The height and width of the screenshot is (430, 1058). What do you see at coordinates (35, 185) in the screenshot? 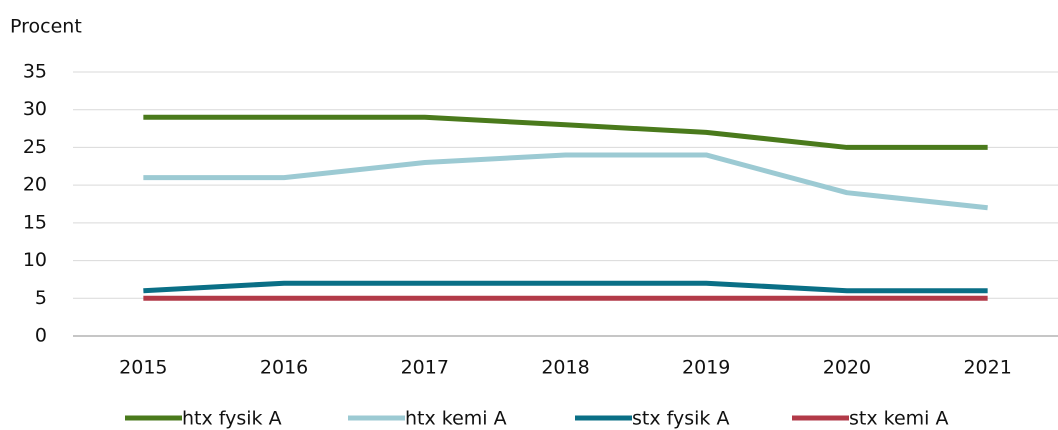
I see `y-tick-label: 20` at bounding box center [35, 185].